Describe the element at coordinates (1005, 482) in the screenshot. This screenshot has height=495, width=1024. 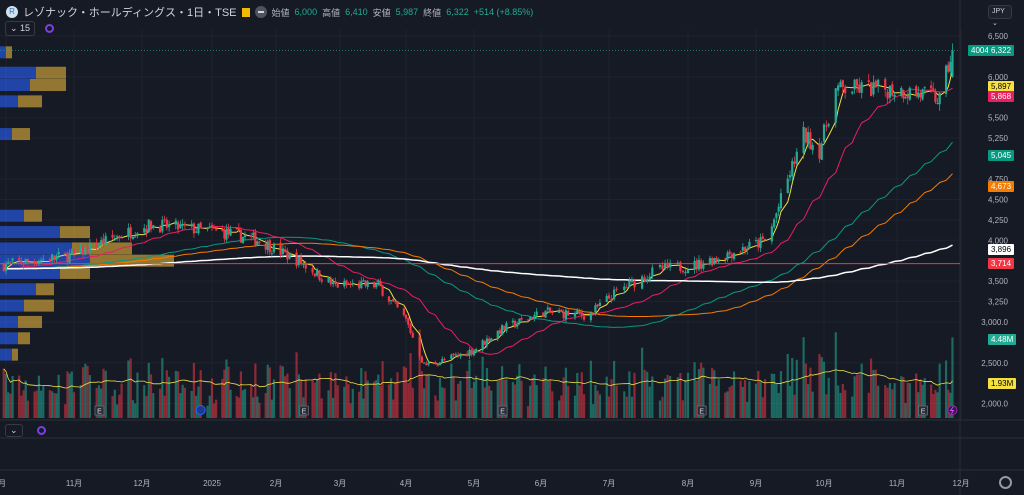
I see `settings-gear-icon` at that location.